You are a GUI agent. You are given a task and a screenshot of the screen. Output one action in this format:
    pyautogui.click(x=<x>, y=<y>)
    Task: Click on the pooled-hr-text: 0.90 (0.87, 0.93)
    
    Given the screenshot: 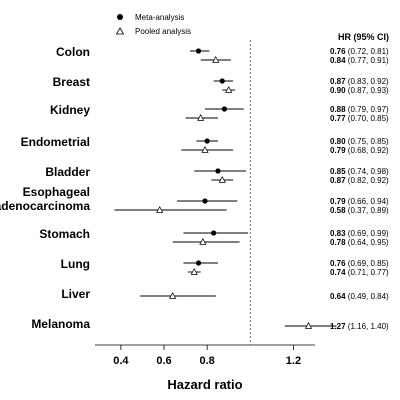 What is the action you would take?
    pyautogui.click(x=359, y=90)
    